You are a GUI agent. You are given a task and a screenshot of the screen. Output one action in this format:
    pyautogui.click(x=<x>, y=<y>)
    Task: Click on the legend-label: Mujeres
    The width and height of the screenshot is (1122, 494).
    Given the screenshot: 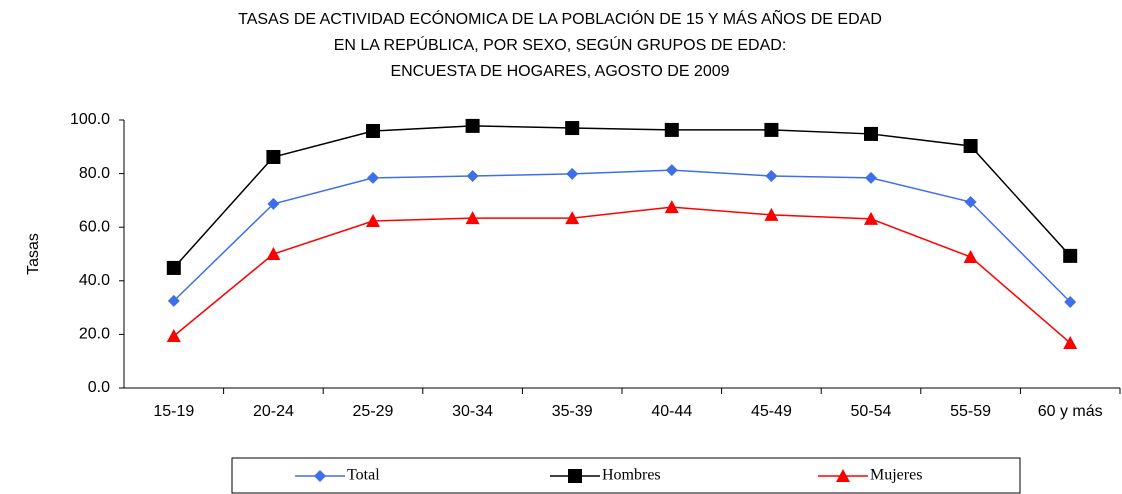 What is the action you would take?
    pyautogui.click(x=896, y=475)
    